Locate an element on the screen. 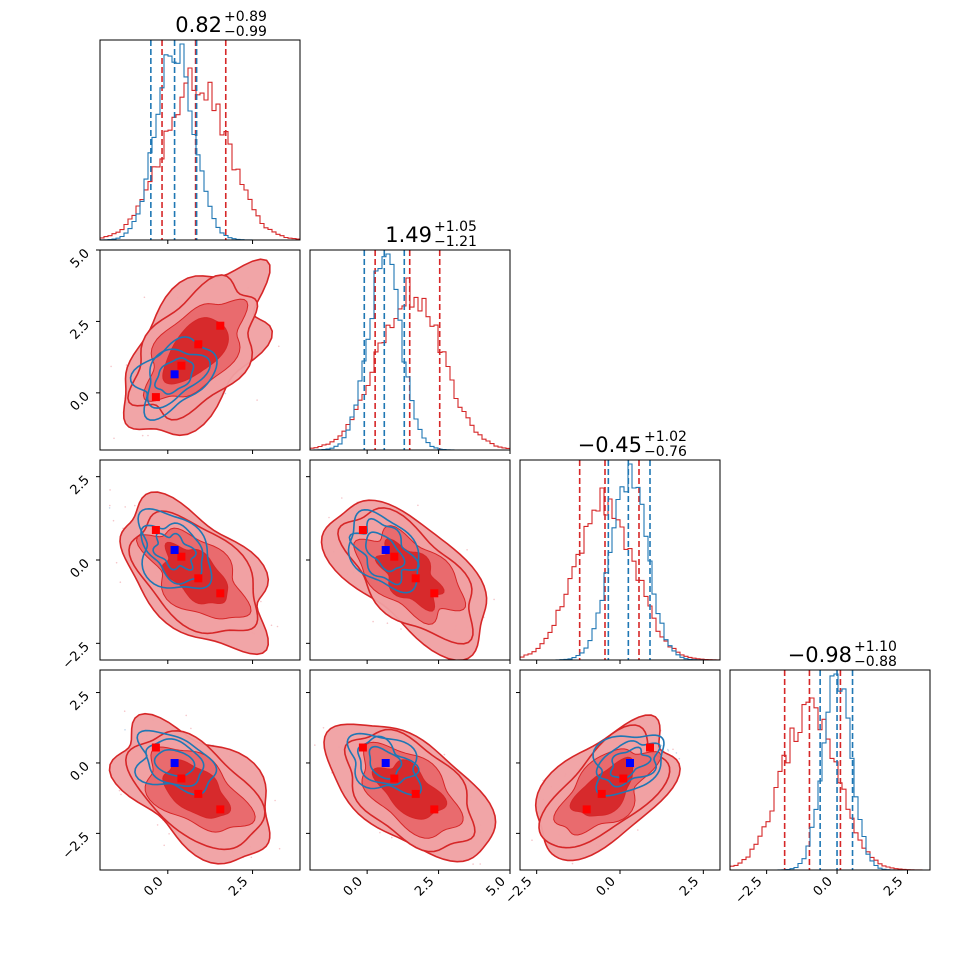 The image size is (970, 970). title-minus: −0.88 is located at coordinates (875, 662).